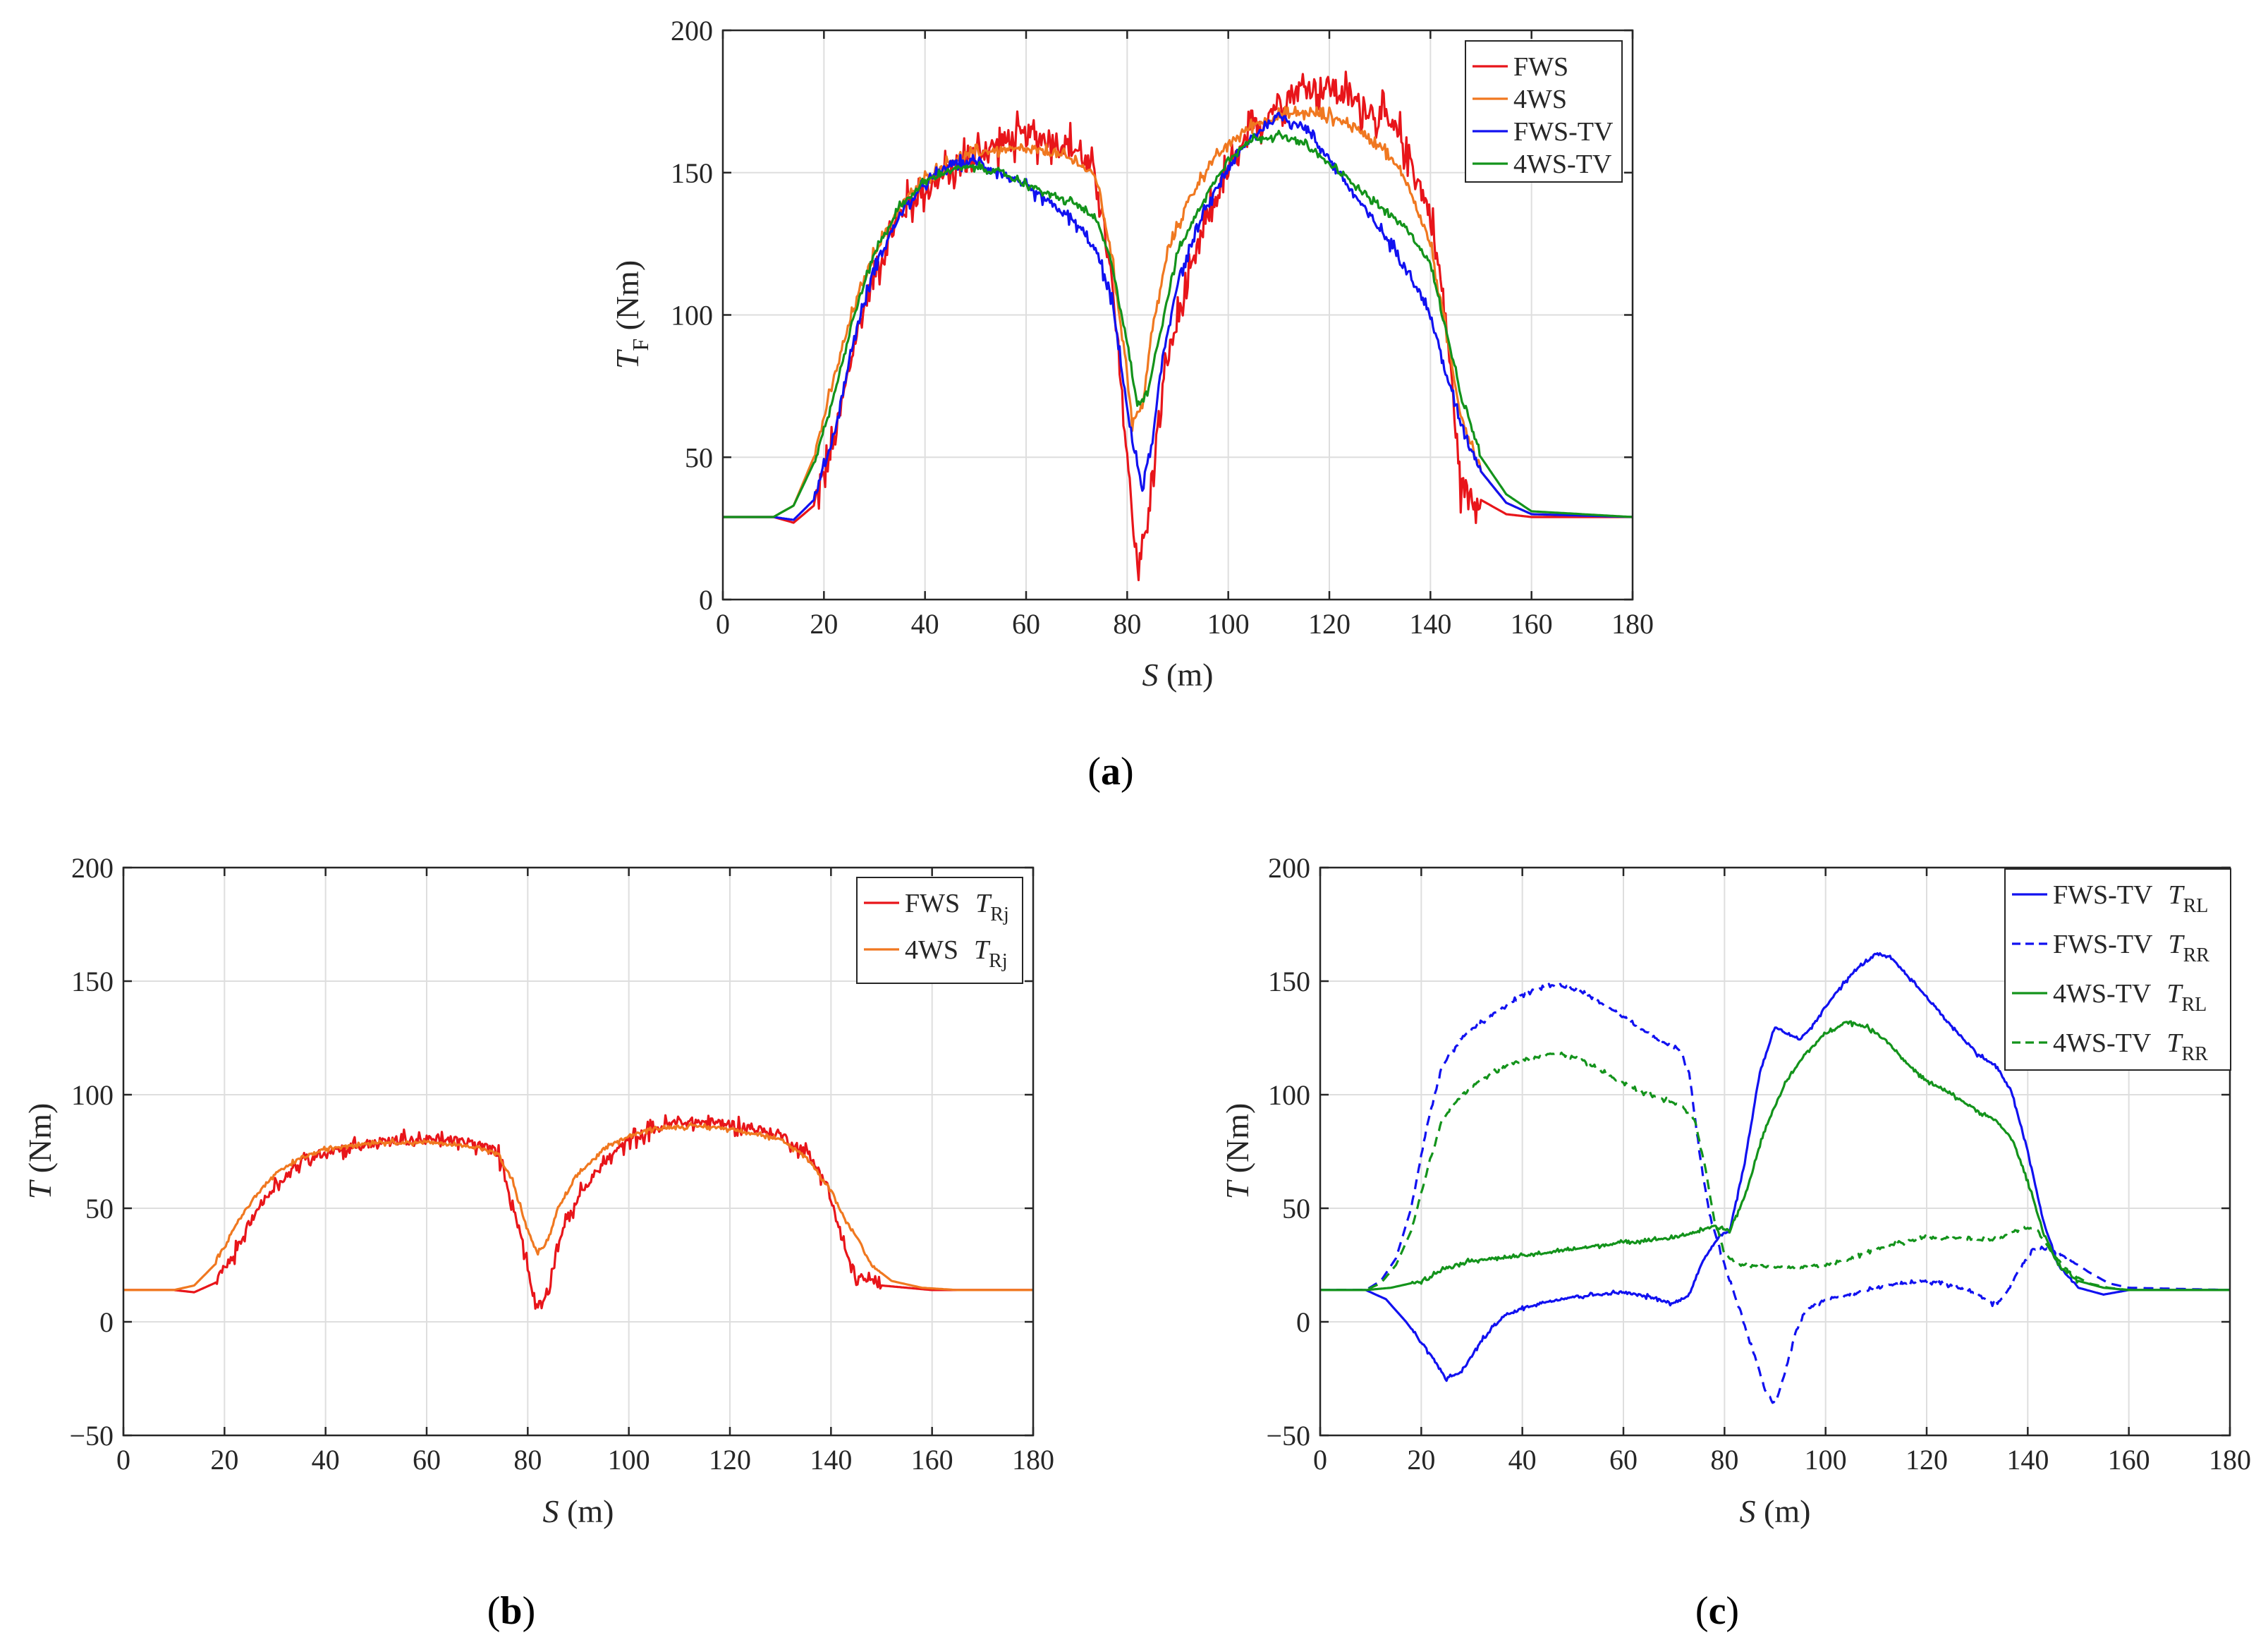 The height and width of the screenshot is (1647, 2268). I want to click on legend-b: FWS TRj 4WS TRj, so click(939, 930).